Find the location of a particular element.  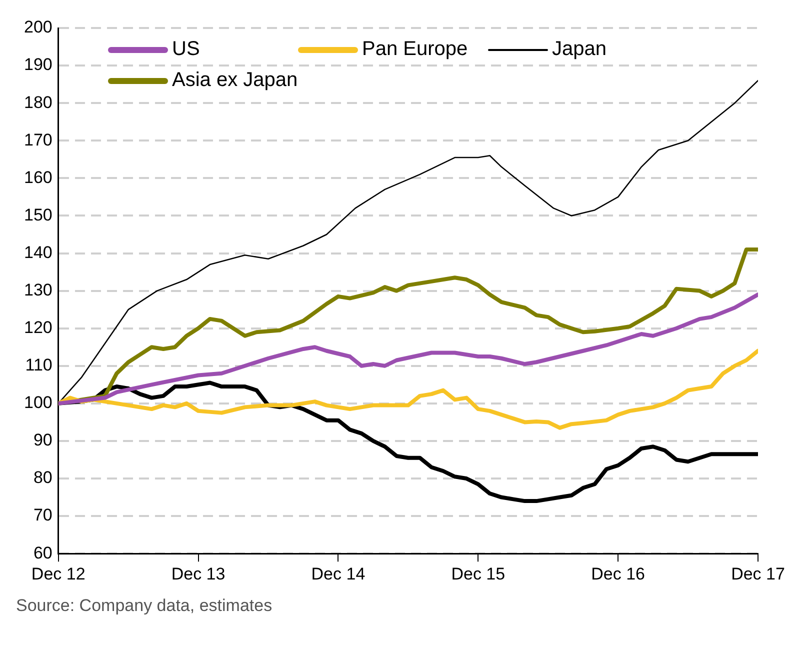

y-tick-label: 60 is located at coordinates (42, 552).